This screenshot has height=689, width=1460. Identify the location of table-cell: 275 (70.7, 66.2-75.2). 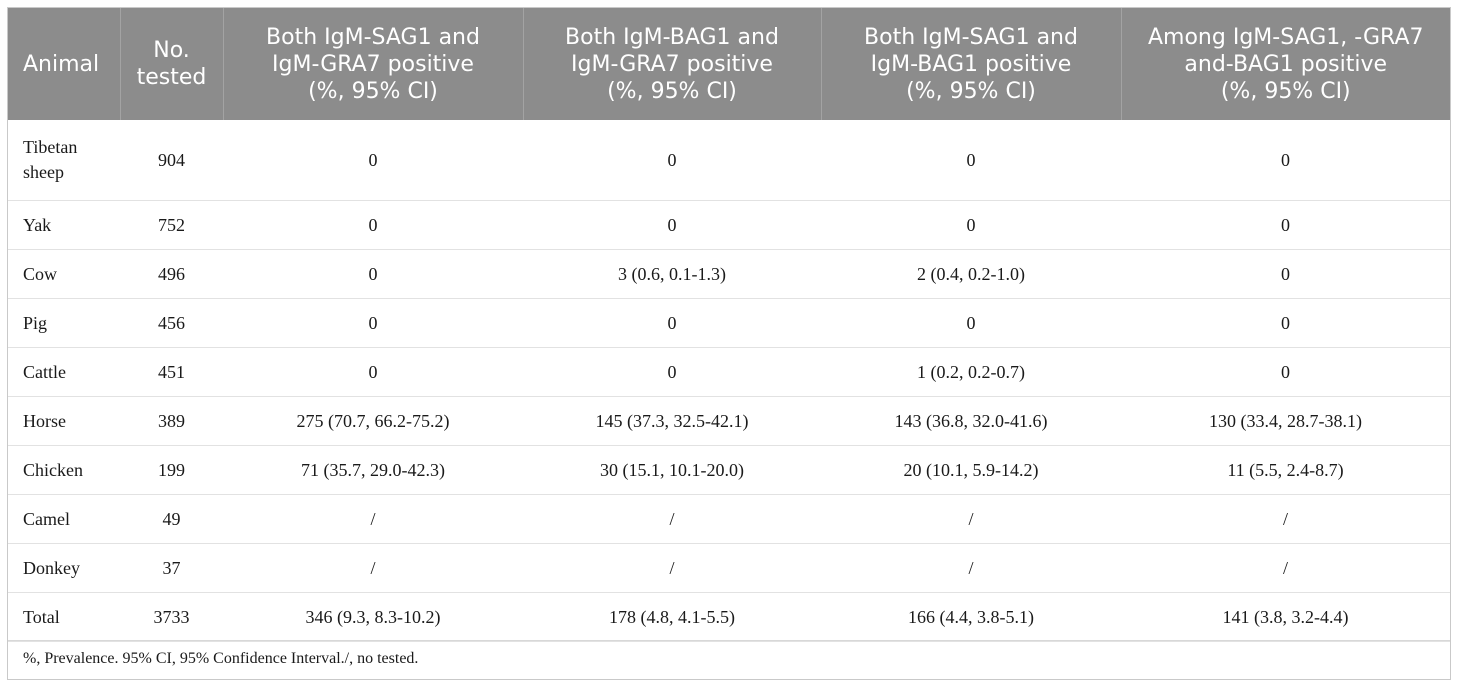
(373, 421).